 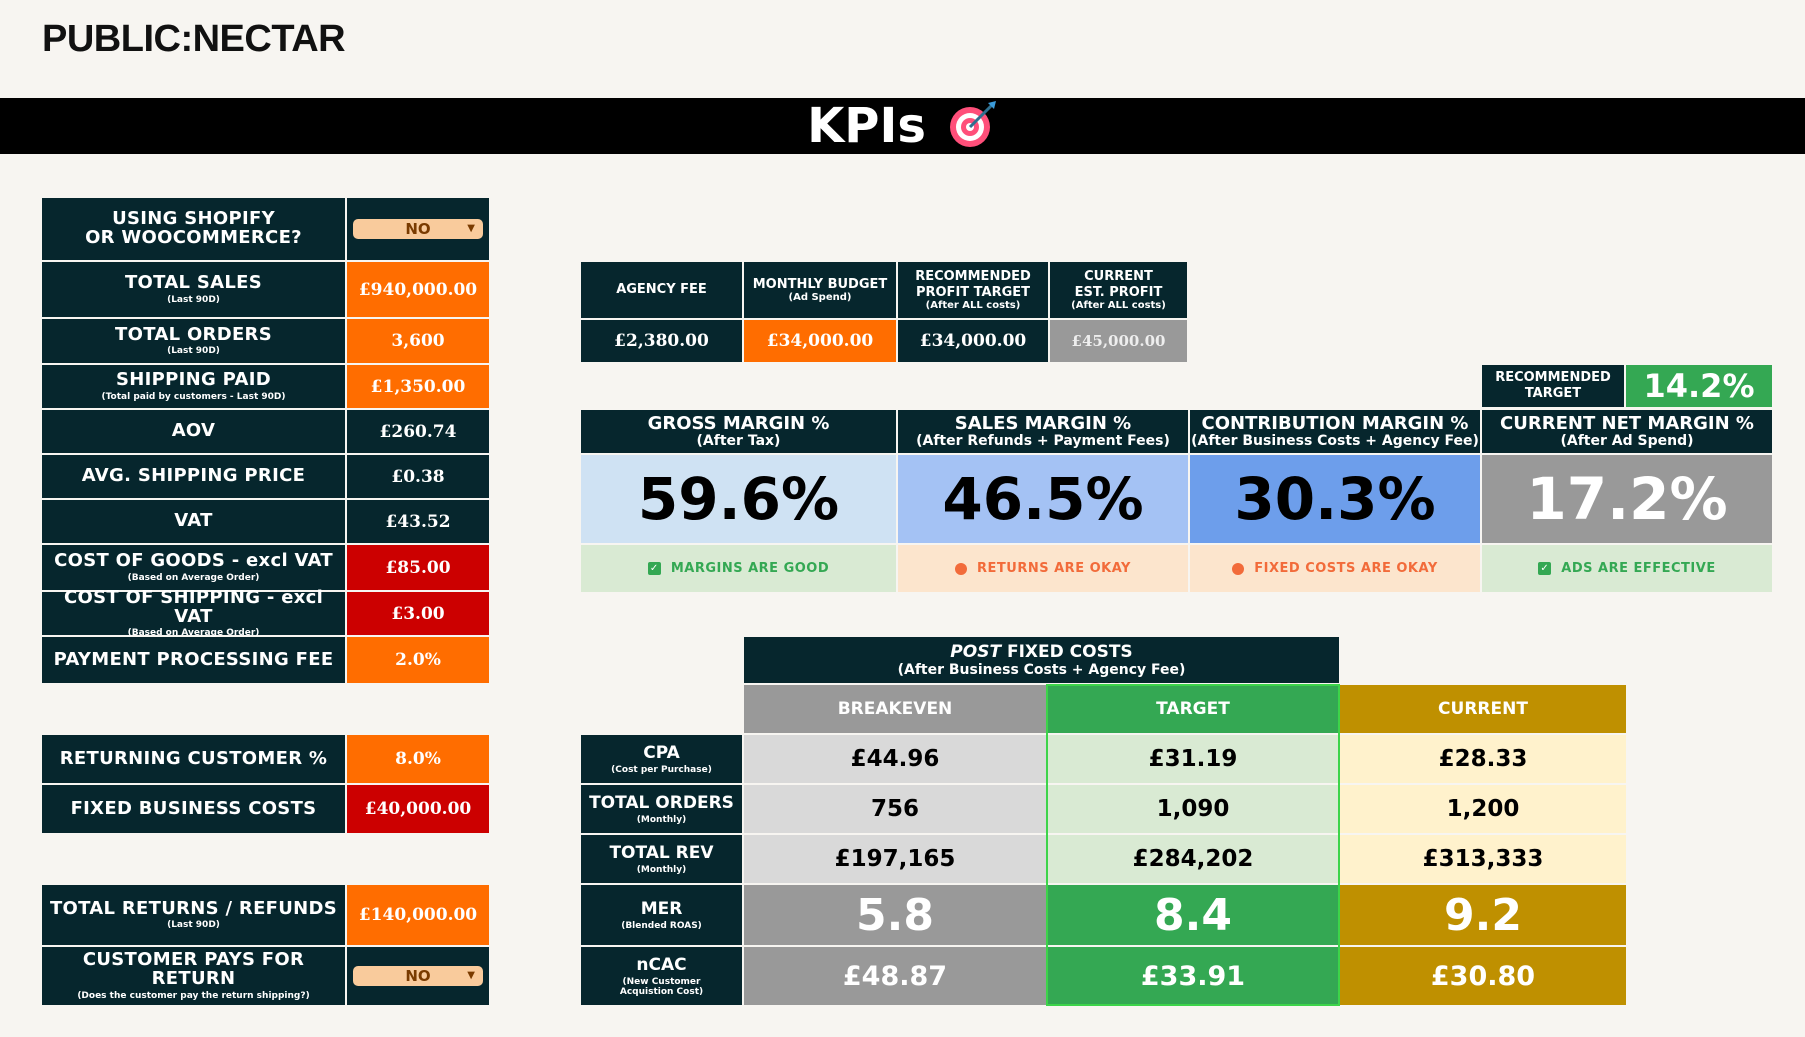 What do you see at coordinates (895, 809) in the screenshot?
I see `table-cell: 756` at bounding box center [895, 809].